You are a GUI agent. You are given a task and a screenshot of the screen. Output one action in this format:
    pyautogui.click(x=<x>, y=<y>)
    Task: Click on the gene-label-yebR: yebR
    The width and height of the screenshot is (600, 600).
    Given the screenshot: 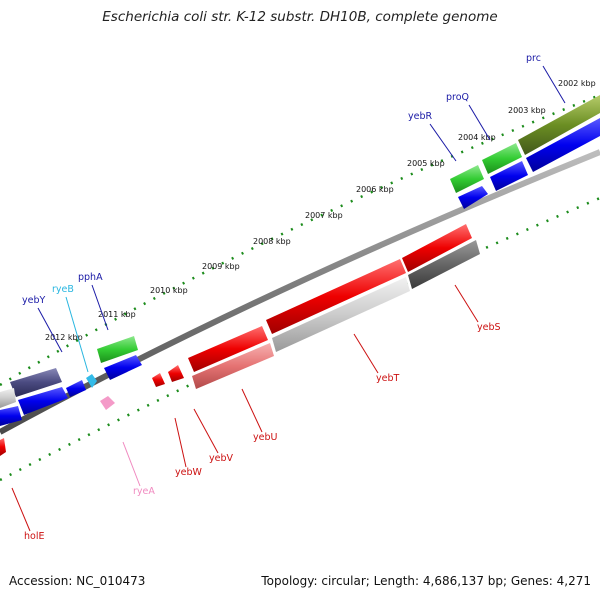 What is the action you would take?
    pyautogui.click(x=420, y=116)
    